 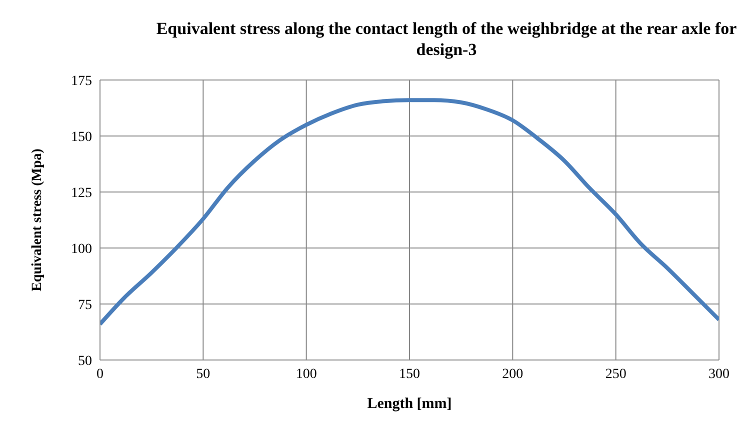 What do you see at coordinates (446, 39) in the screenshot?
I see `chart-title: Equivalent stress along the contact length of the weighbridge at the rear axle for design-3` at bounding box center [446, 39].